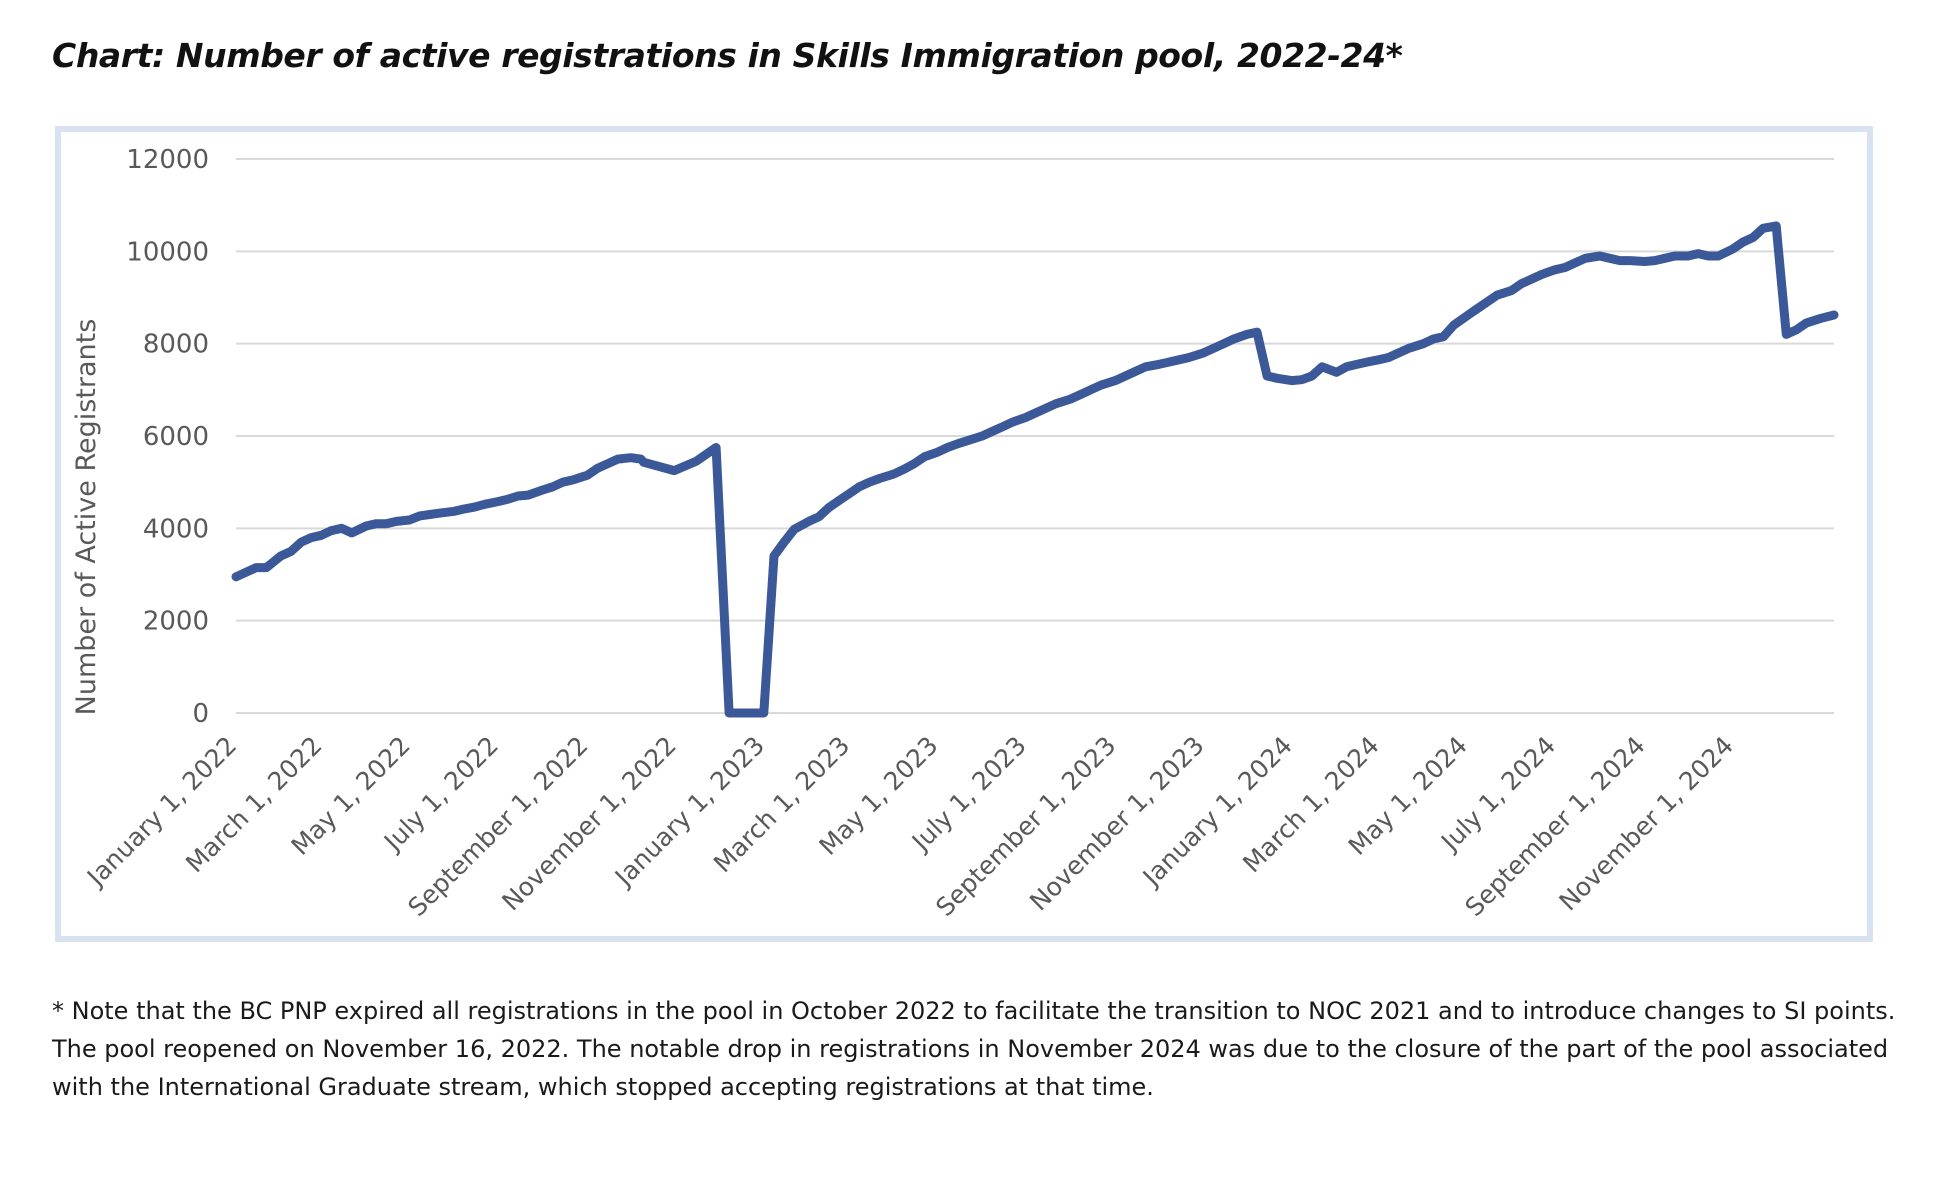  What do you see at coordinates (1117, 824) in the screenshot?
I see `x-tick-label: November 1, 2023` at bounding box center [1117, 824].